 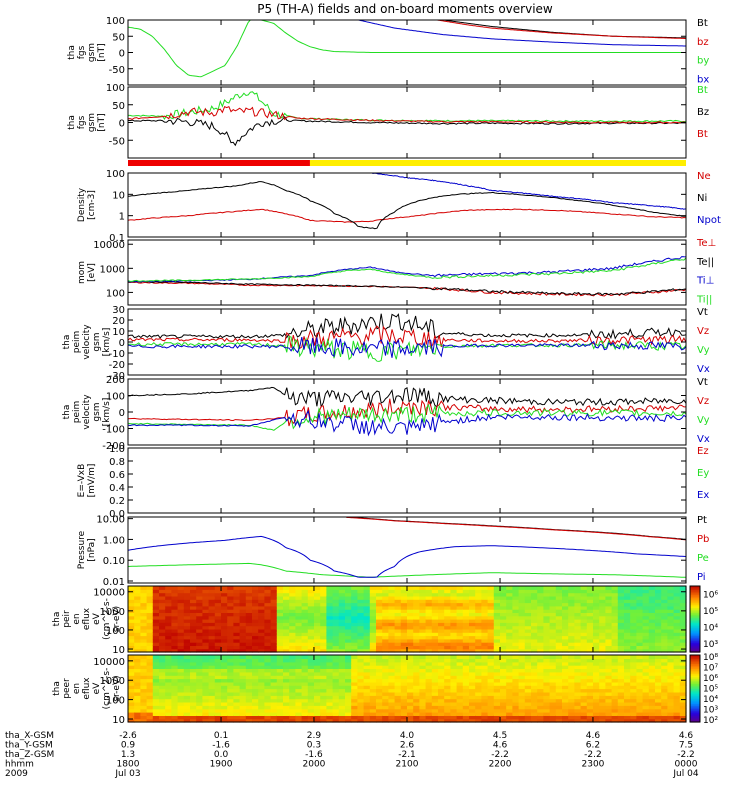 I want to click on series-Te||-line, so click(x=407, y=288).